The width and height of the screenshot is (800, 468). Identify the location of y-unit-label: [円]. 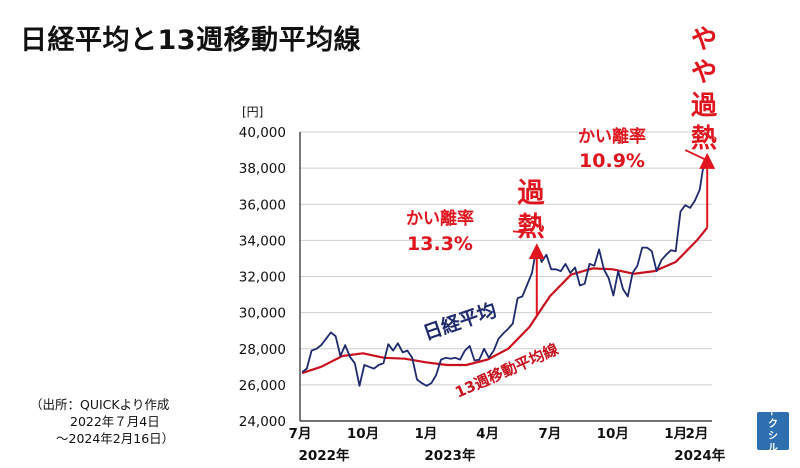
(252, 112).